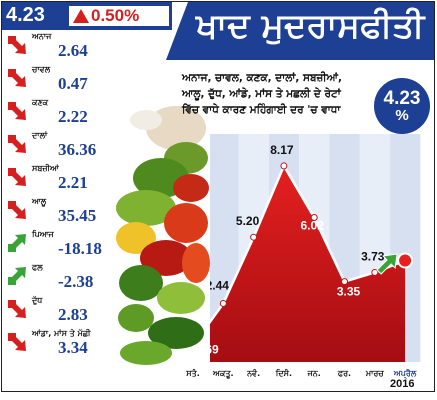  I want to click on title-banner: ਖਾਦ ਮੁਦਰਾਸਫੀਤੀ, so click(300, 31).